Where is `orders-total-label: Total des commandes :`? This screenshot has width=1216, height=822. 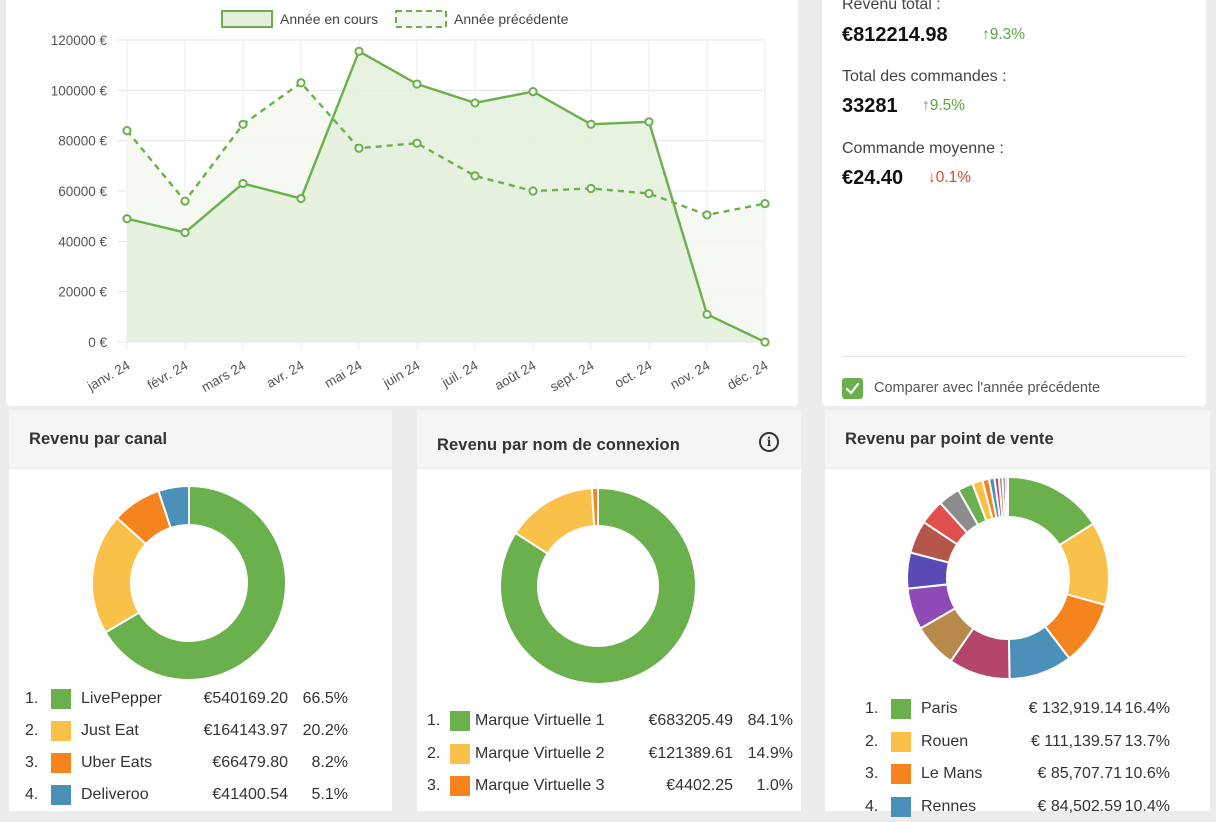 orders-total-label: Total des commandes : is located at coordinates (924, 76).